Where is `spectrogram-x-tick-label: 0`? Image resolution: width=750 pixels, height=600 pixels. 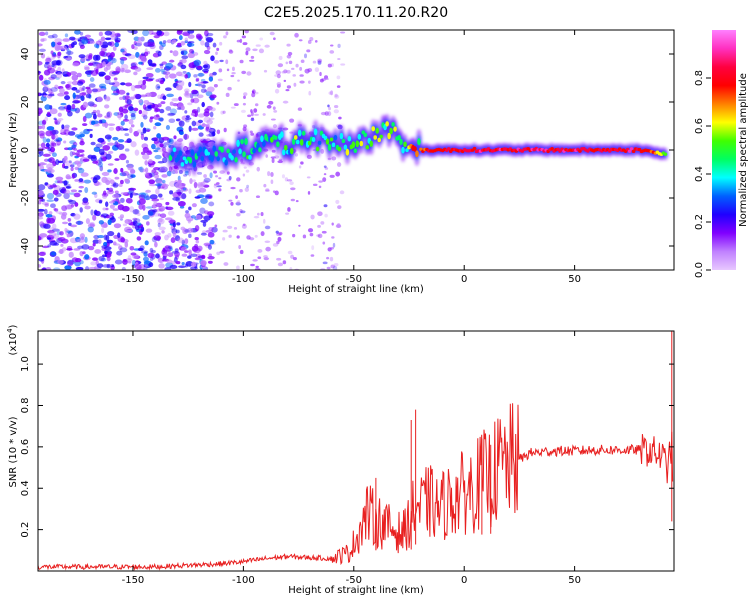
spectrogram-x-tick-label: 0 is located at coordinates (464, 279).